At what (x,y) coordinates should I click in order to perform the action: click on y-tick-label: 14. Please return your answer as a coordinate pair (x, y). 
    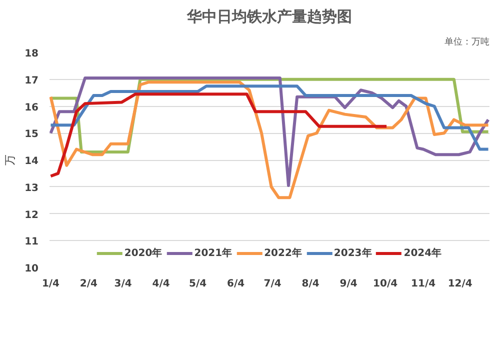
    Looking at the image, I should click on (31, 161).